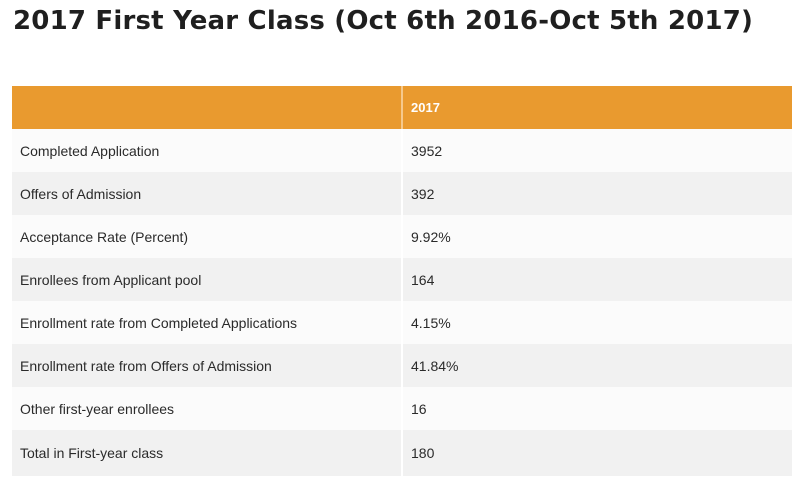 This screenshot has height=478, width=800. I want to click on row-label: Other first-year enrollees, so click(207, 408).